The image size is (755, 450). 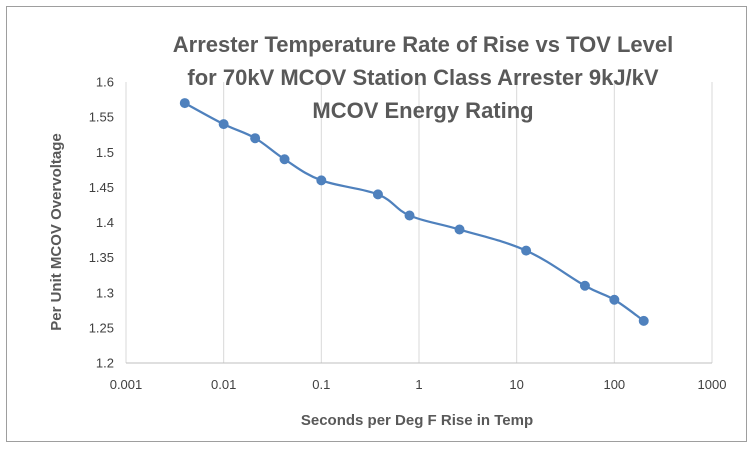 I want to click on y-tick-label: 1.3, so click(x=105, y=292).